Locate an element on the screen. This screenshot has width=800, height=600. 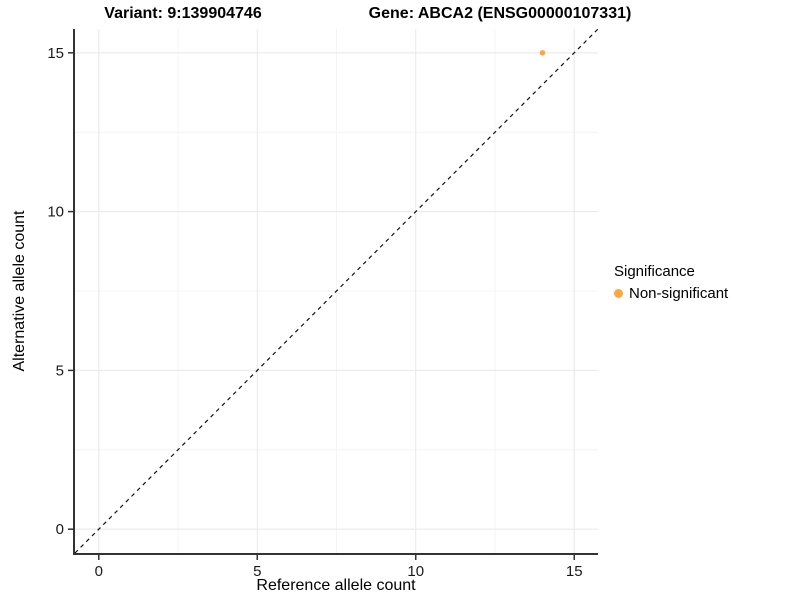
legend-point-icon is located at coordinates (618, 293).